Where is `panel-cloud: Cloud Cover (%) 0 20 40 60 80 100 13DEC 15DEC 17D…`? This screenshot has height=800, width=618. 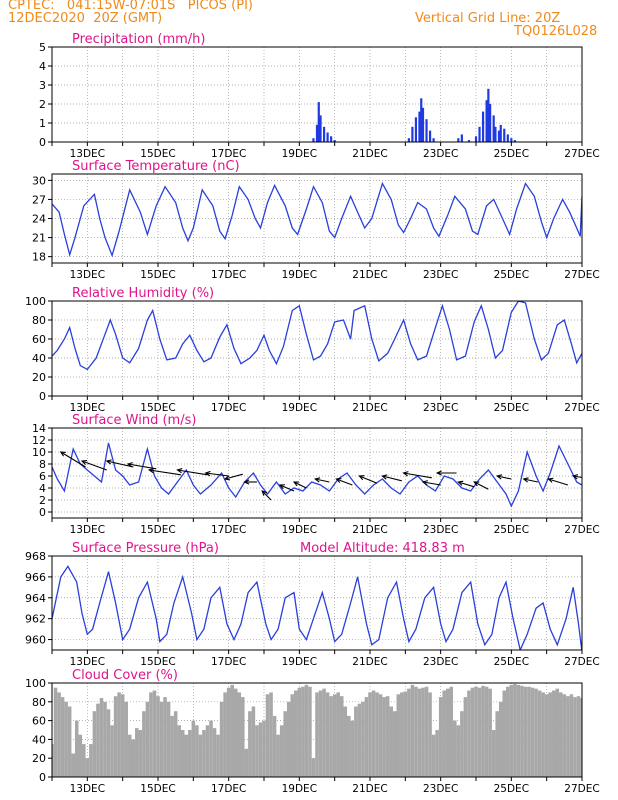 panel-cloud: Cloud Cover (%) 0 20 40 60 80 100 13DEC 15DEC 17D… is located at coordinates (312, 731).